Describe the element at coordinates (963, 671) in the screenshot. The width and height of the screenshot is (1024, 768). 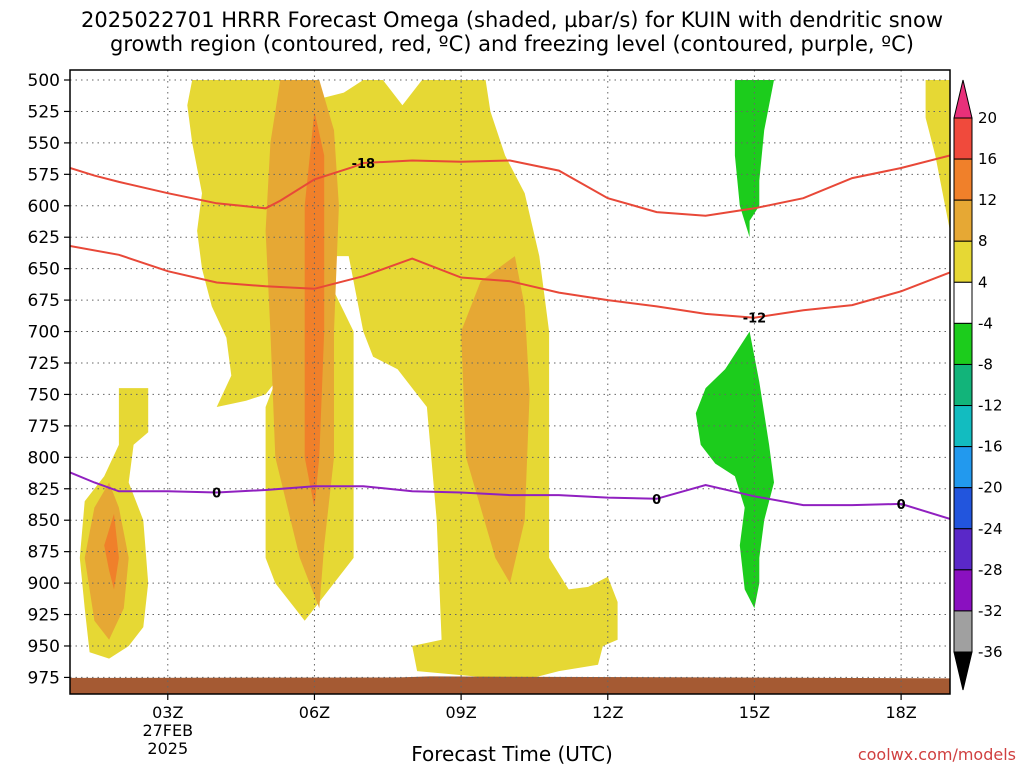
I see `colorbar-bottom-triangle` at that location.